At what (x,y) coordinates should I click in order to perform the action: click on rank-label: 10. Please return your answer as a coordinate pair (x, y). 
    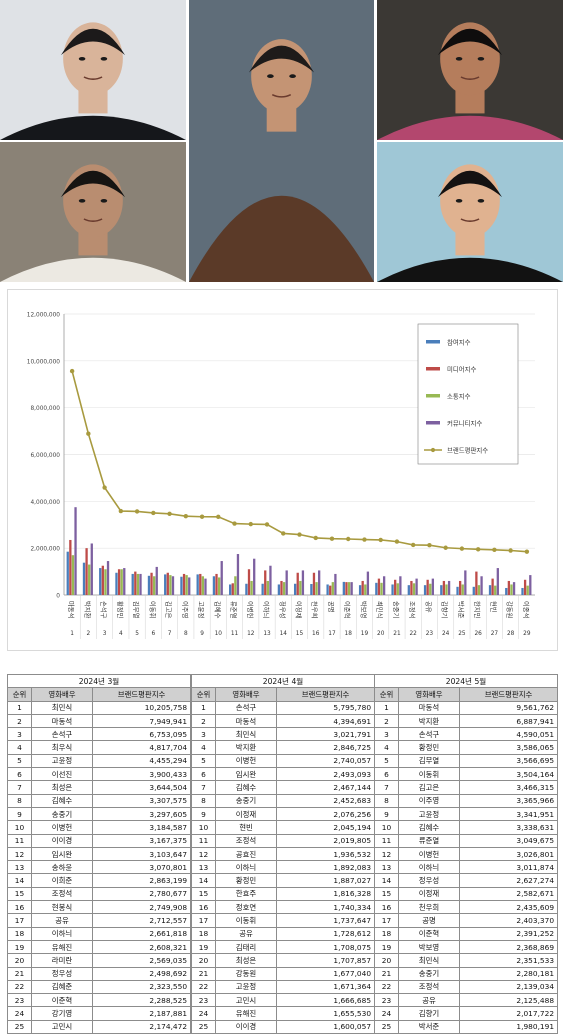
    Looking at the image, I should click on (219, 634).